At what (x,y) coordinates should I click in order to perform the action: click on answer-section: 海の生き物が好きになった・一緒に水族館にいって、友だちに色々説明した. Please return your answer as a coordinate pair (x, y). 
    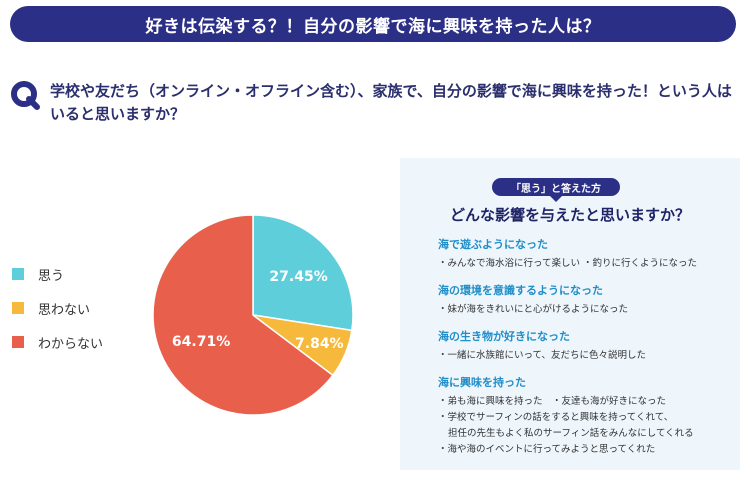
    Looking at the image, I should click on (588, 346).